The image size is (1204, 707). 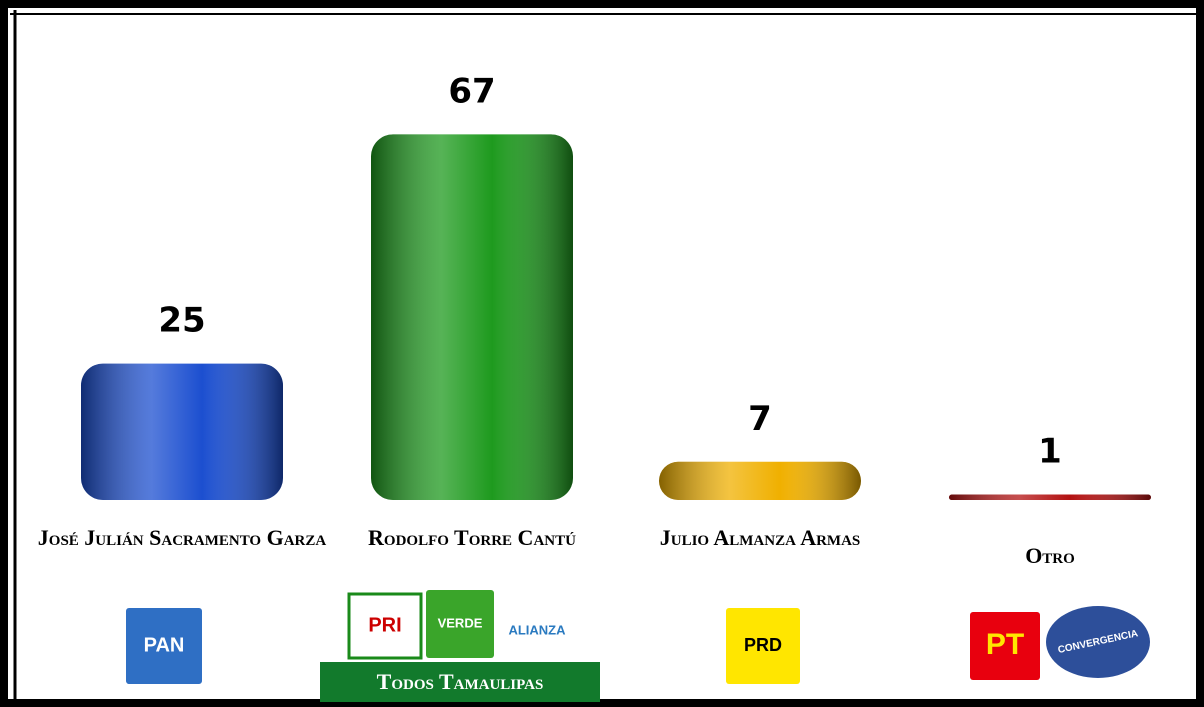 I want to click on coalition-label: Todos Tamaulipas, so click(x=460, y=681).